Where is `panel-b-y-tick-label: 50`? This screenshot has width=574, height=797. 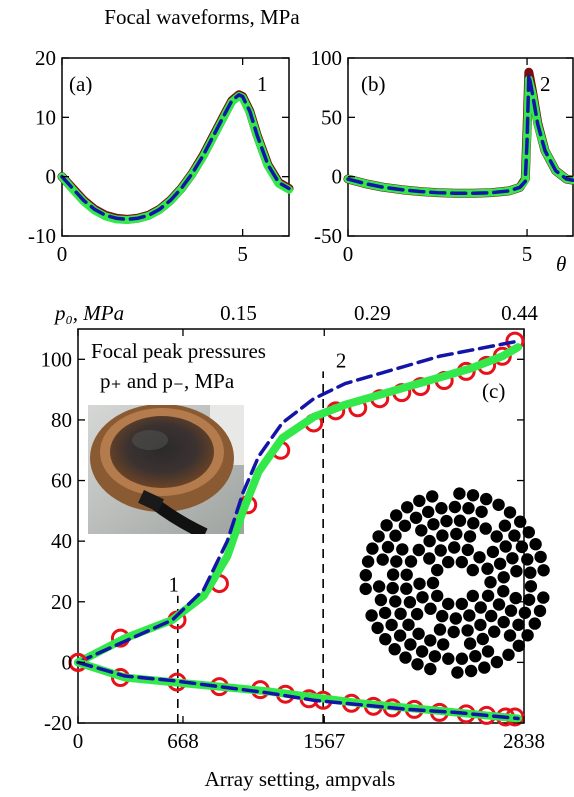 panel-b-y-tick-label: 50 is located at coordinates (331, 117).